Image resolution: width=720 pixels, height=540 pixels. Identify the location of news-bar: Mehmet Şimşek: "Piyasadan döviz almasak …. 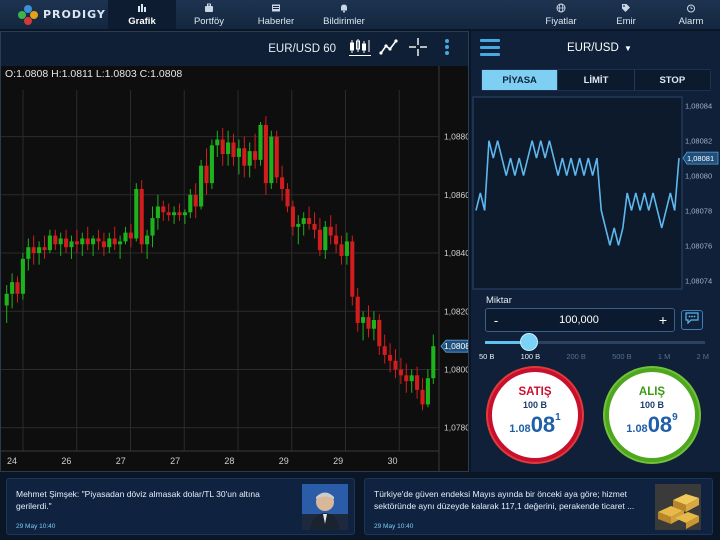
(360, 507).